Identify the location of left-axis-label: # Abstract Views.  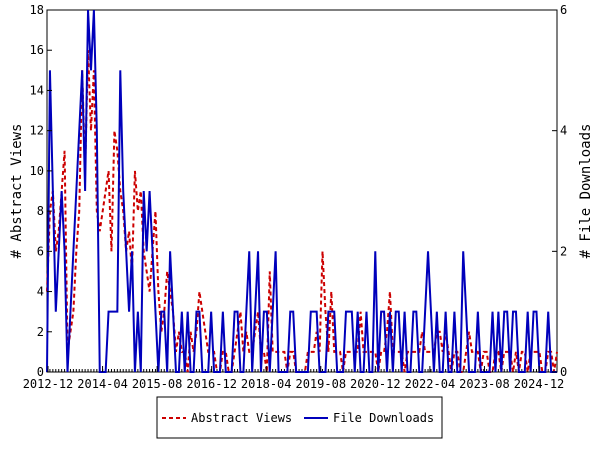
(17, 191).